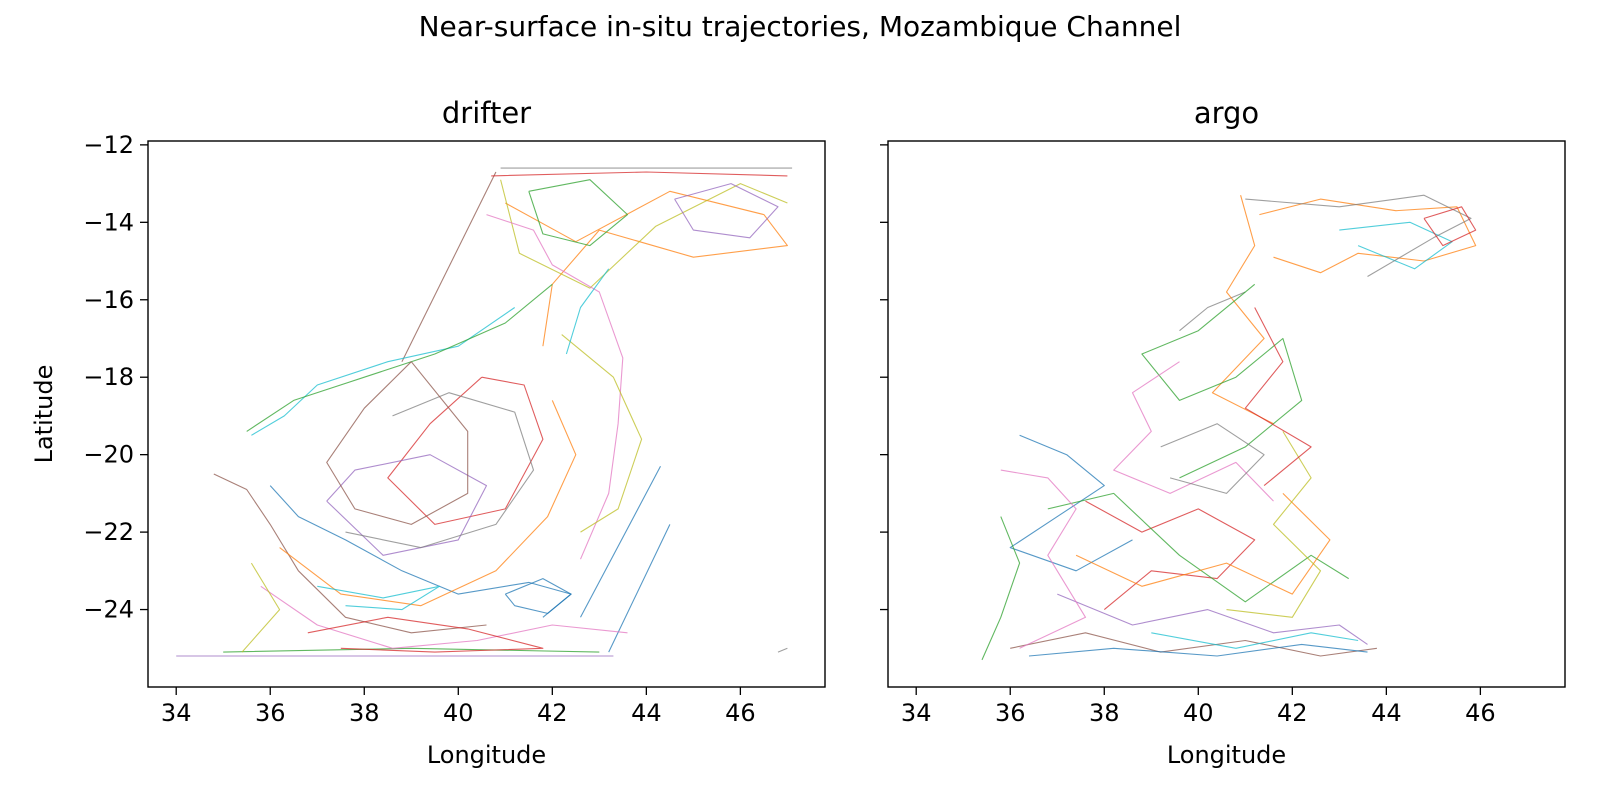 This screenshot has height=800, width=1600. I want to click on y-tick-label--16: −16, so click(108, 300).